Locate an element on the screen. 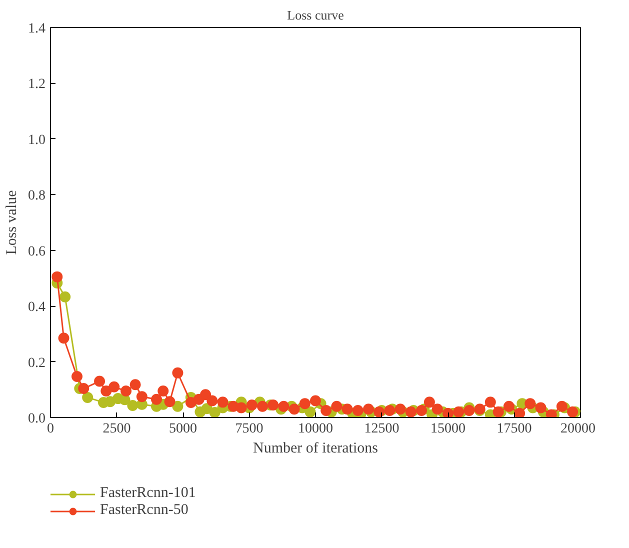 The height and width of the screenshot is (548, 629). y-tick-label: 1.4 is located at coordinates (37, 29).